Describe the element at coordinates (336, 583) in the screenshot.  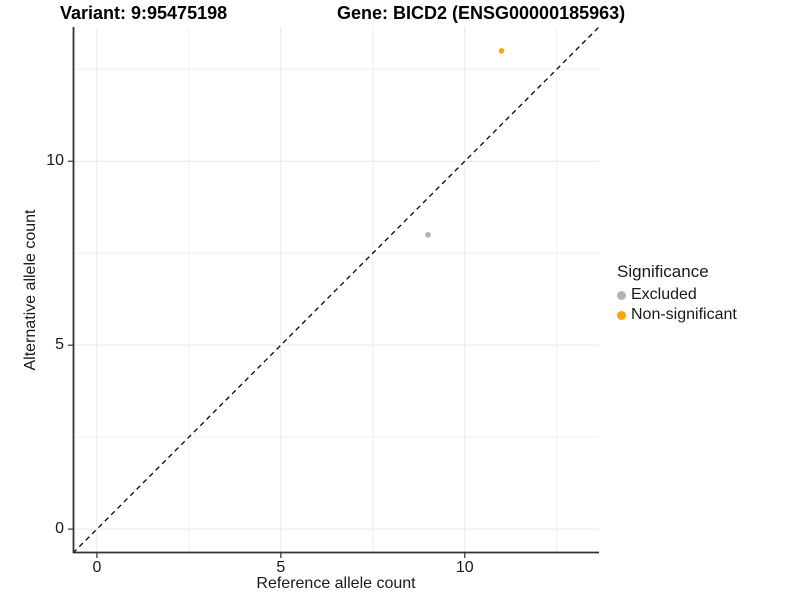
I see `x-axis-title: Reference allele count` at that location.